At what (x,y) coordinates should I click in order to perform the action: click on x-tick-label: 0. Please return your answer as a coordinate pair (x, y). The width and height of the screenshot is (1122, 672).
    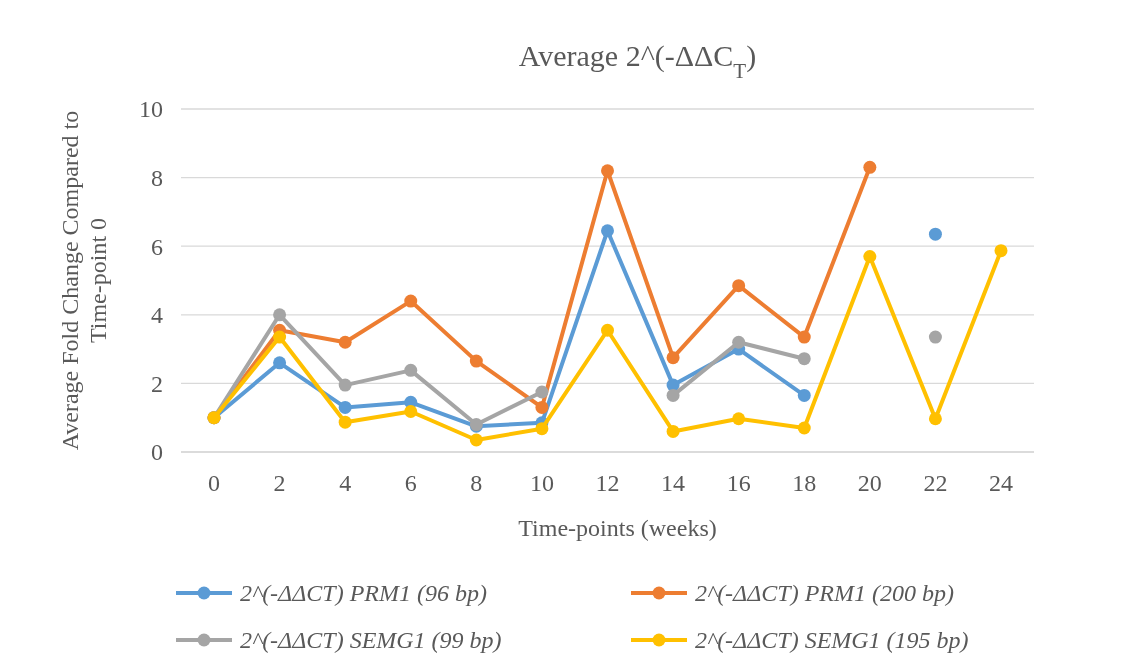
    Looking at the image, I should click on (214, 483).